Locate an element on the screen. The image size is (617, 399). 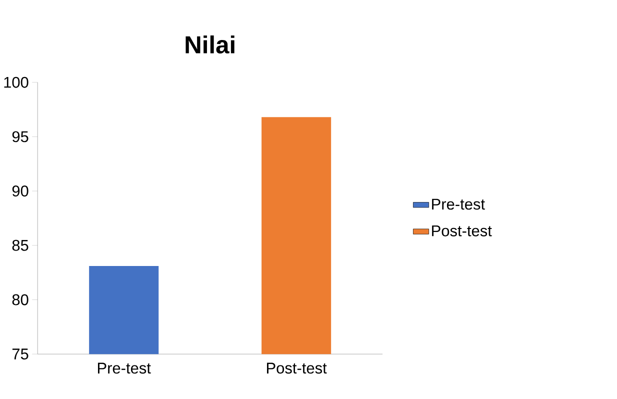
y-tick-label: 80 is located at coordinates (20, 300).